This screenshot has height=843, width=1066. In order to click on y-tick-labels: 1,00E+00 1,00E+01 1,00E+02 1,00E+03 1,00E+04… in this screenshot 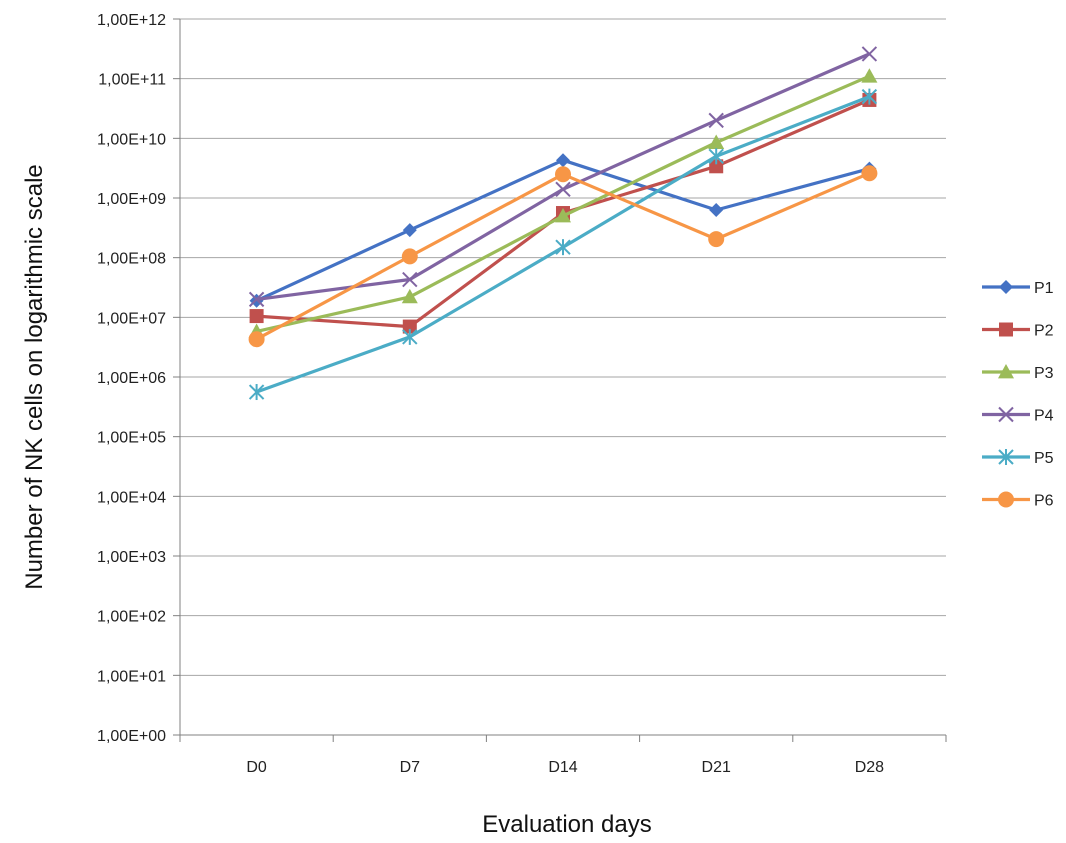, I will do `click(131, 378)`.